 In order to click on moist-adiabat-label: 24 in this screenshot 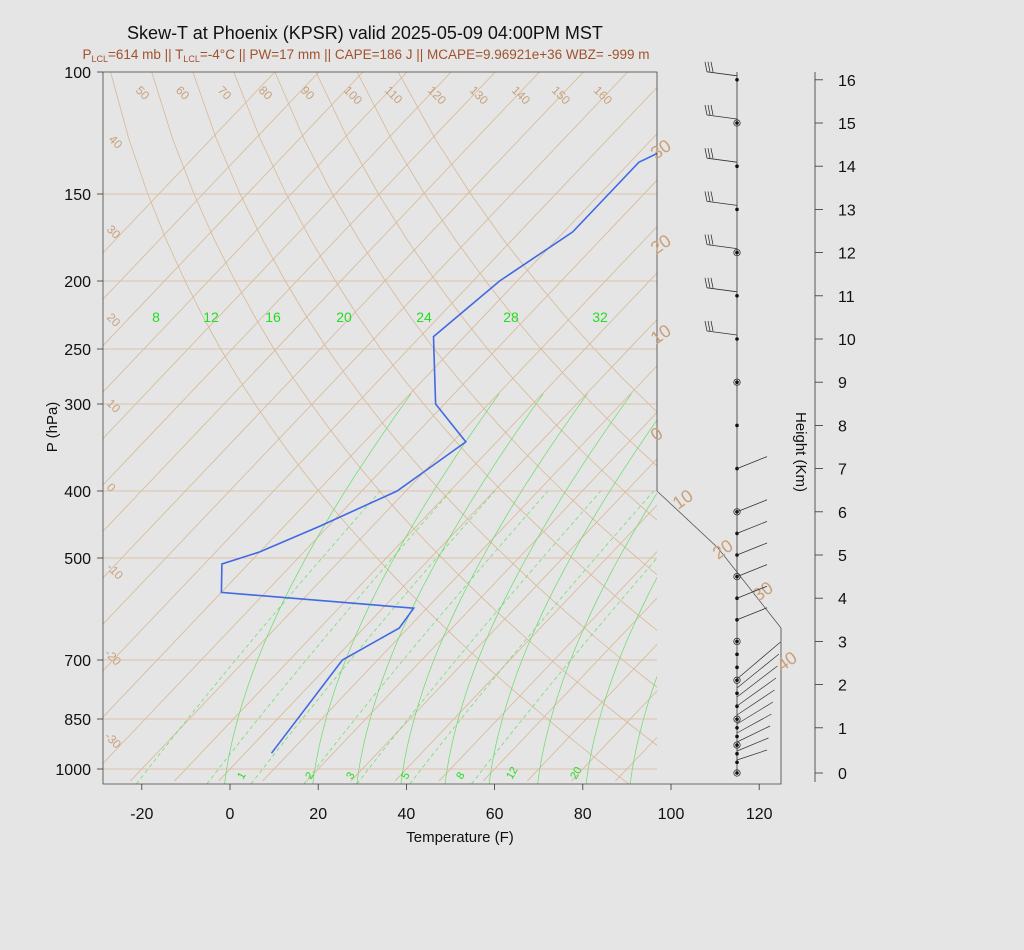, I will do `click(424, 317)`.